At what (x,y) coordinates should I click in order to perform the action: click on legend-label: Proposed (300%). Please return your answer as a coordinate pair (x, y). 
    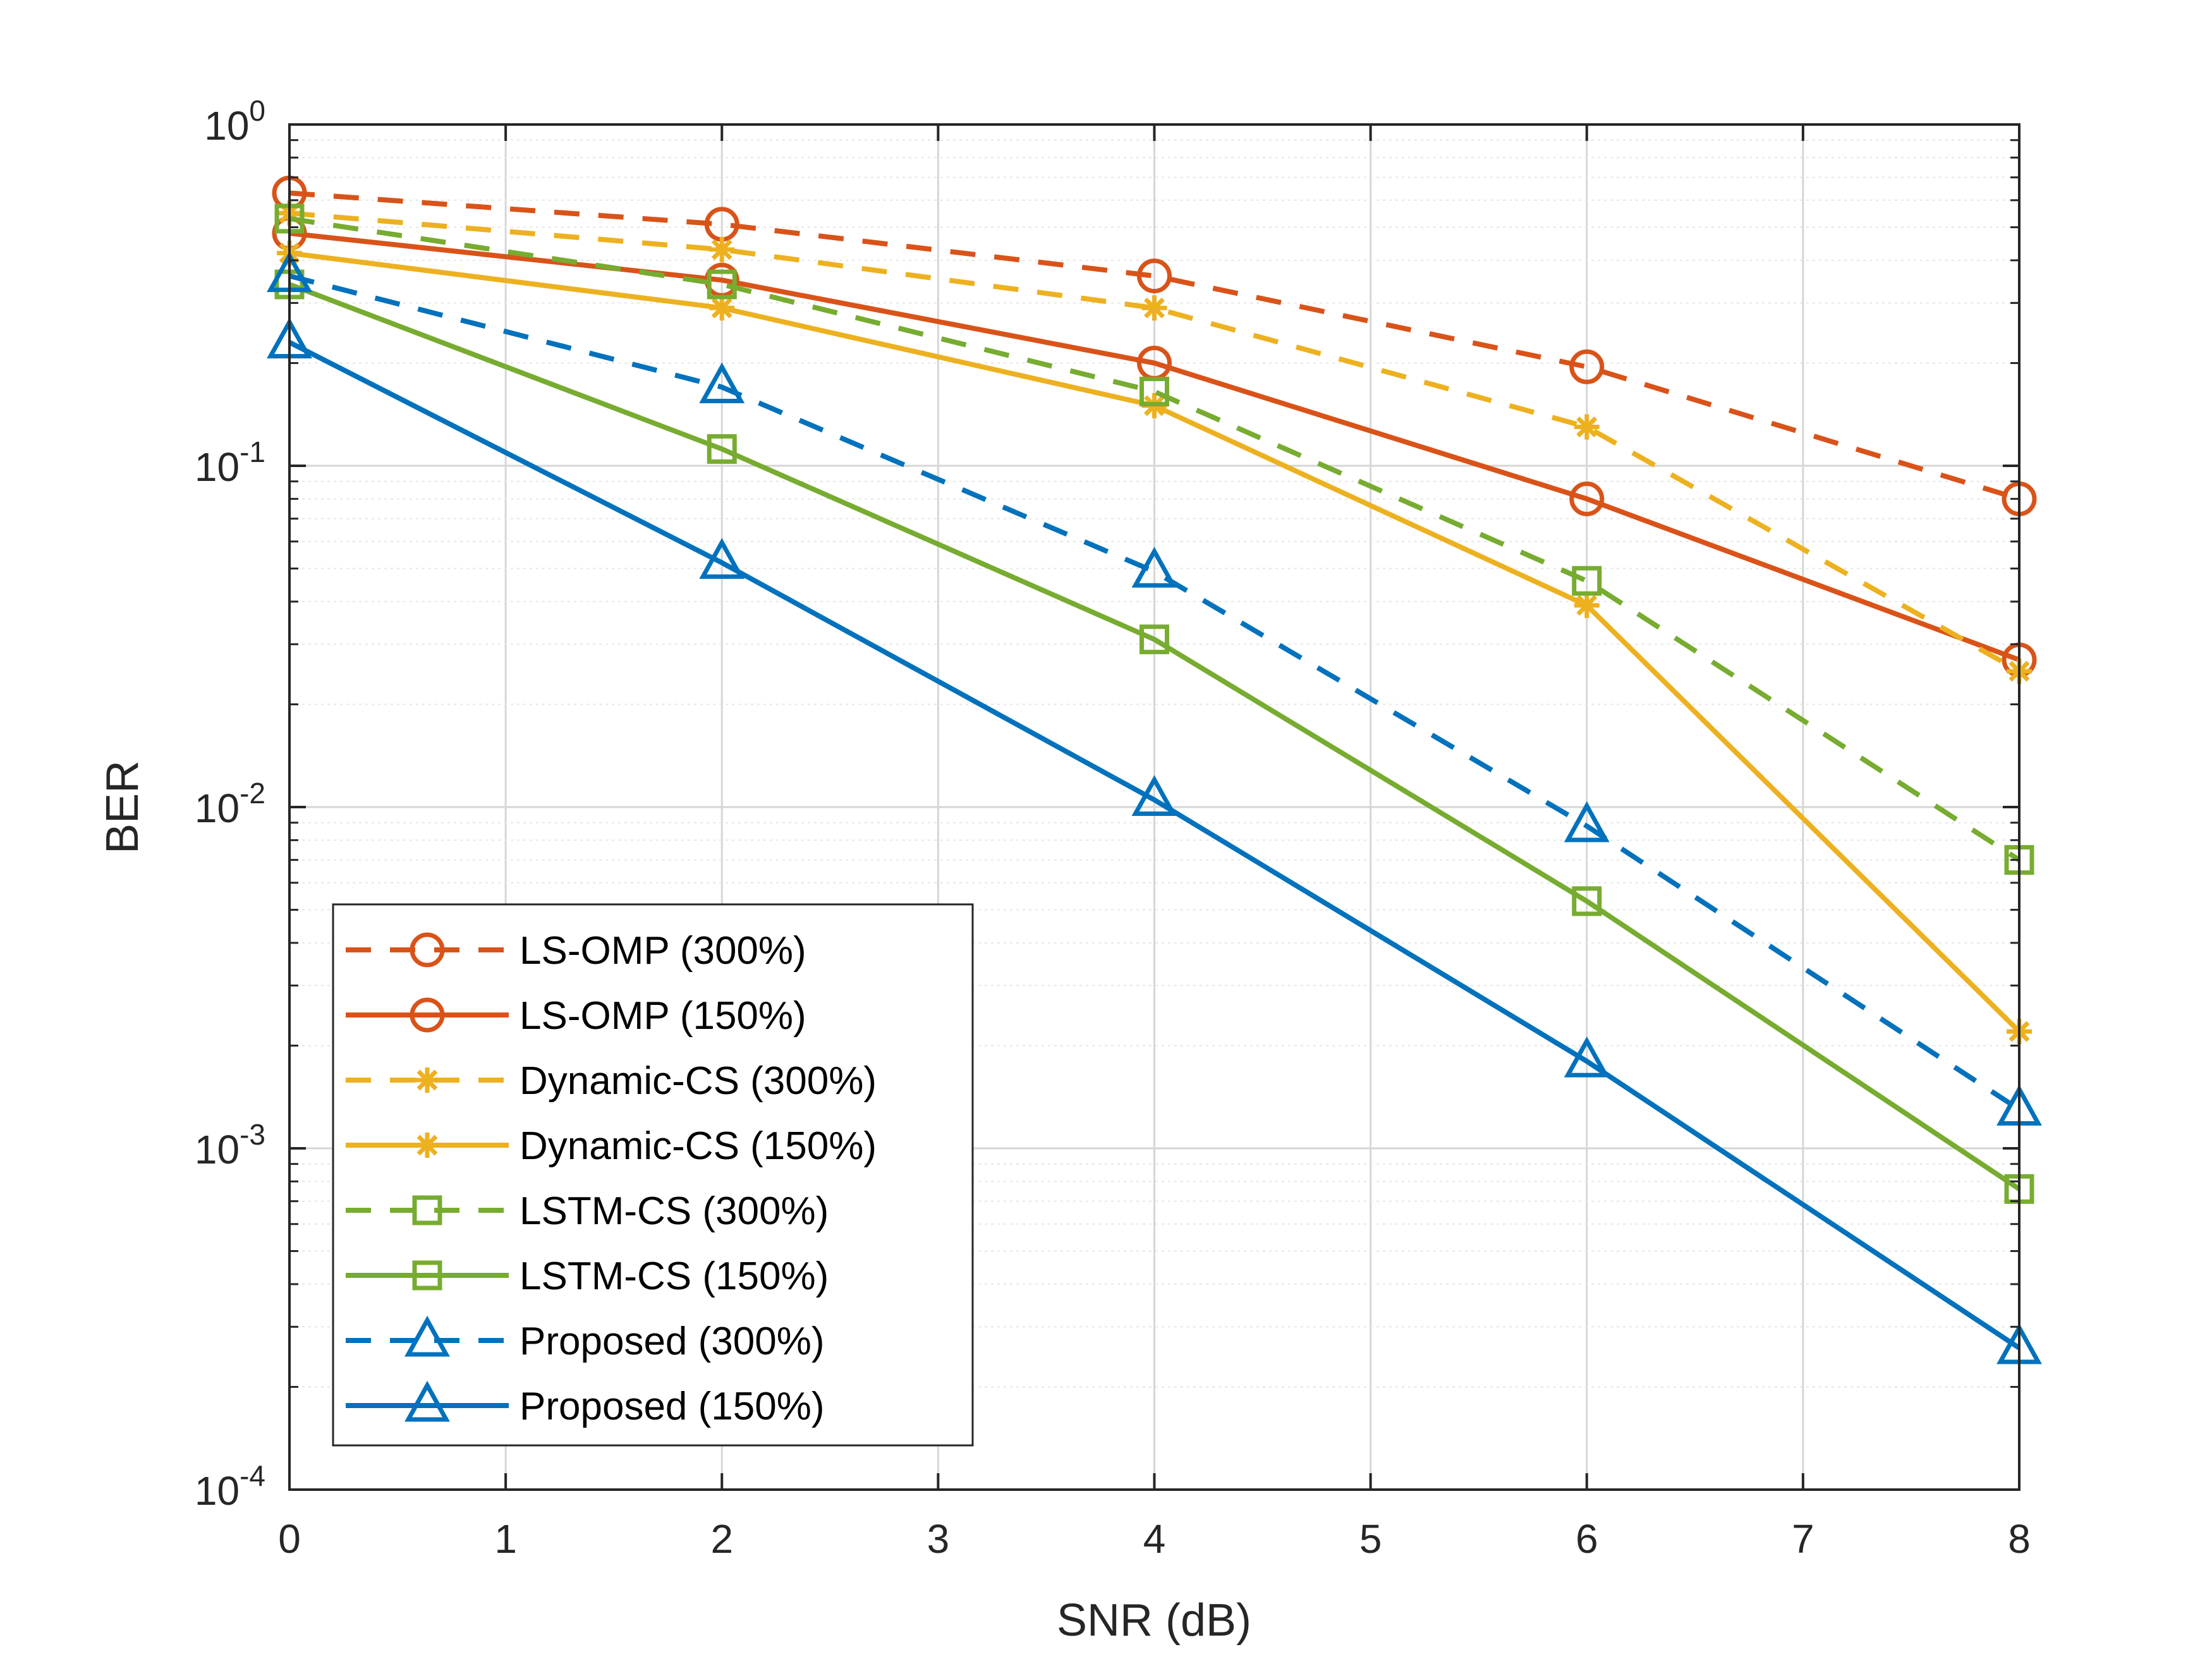
    Looking at the image, I should click on (672, 1341).